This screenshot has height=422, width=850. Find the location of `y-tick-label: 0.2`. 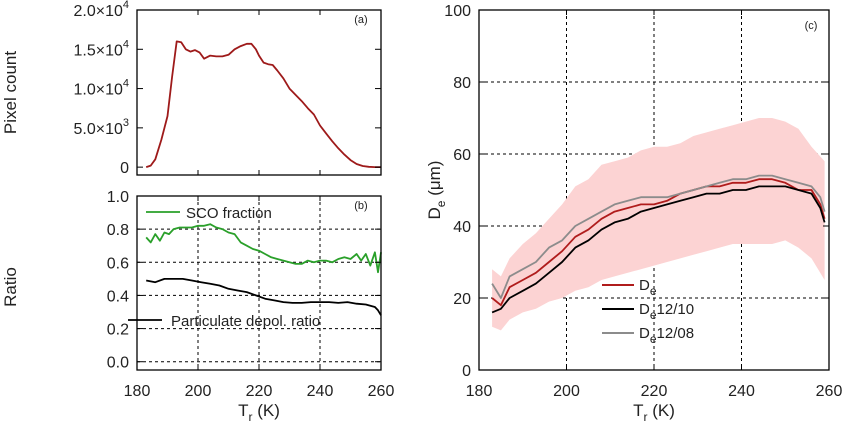

y-tick-label: 0.2 is located at coordinates (118, 330).